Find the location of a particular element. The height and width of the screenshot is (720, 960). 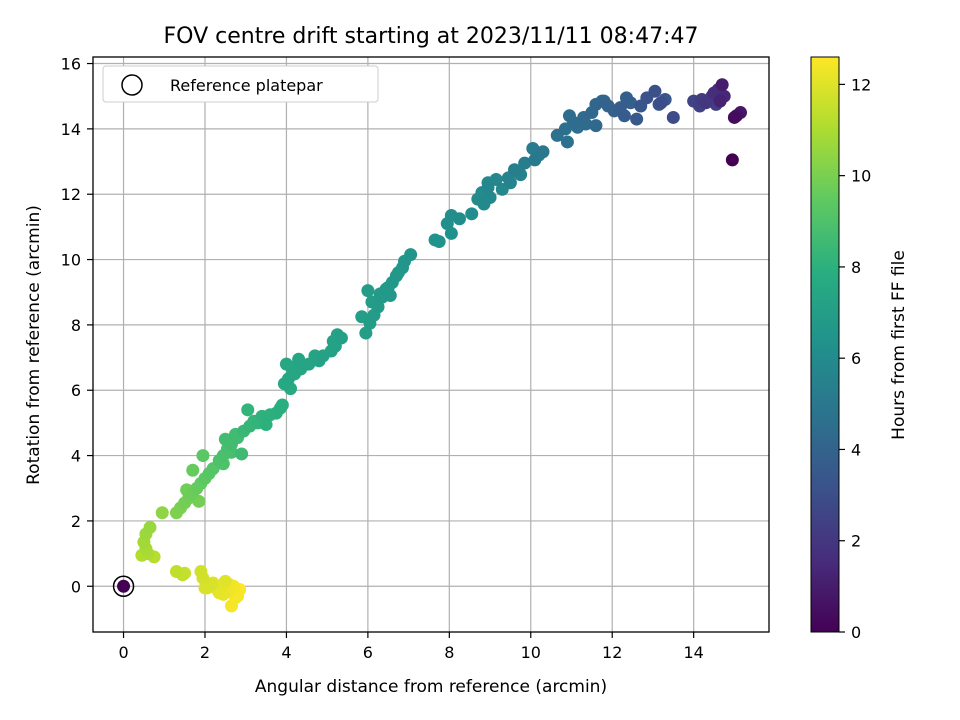

y-tick-label: 0 is located at coordinates (76, 586).